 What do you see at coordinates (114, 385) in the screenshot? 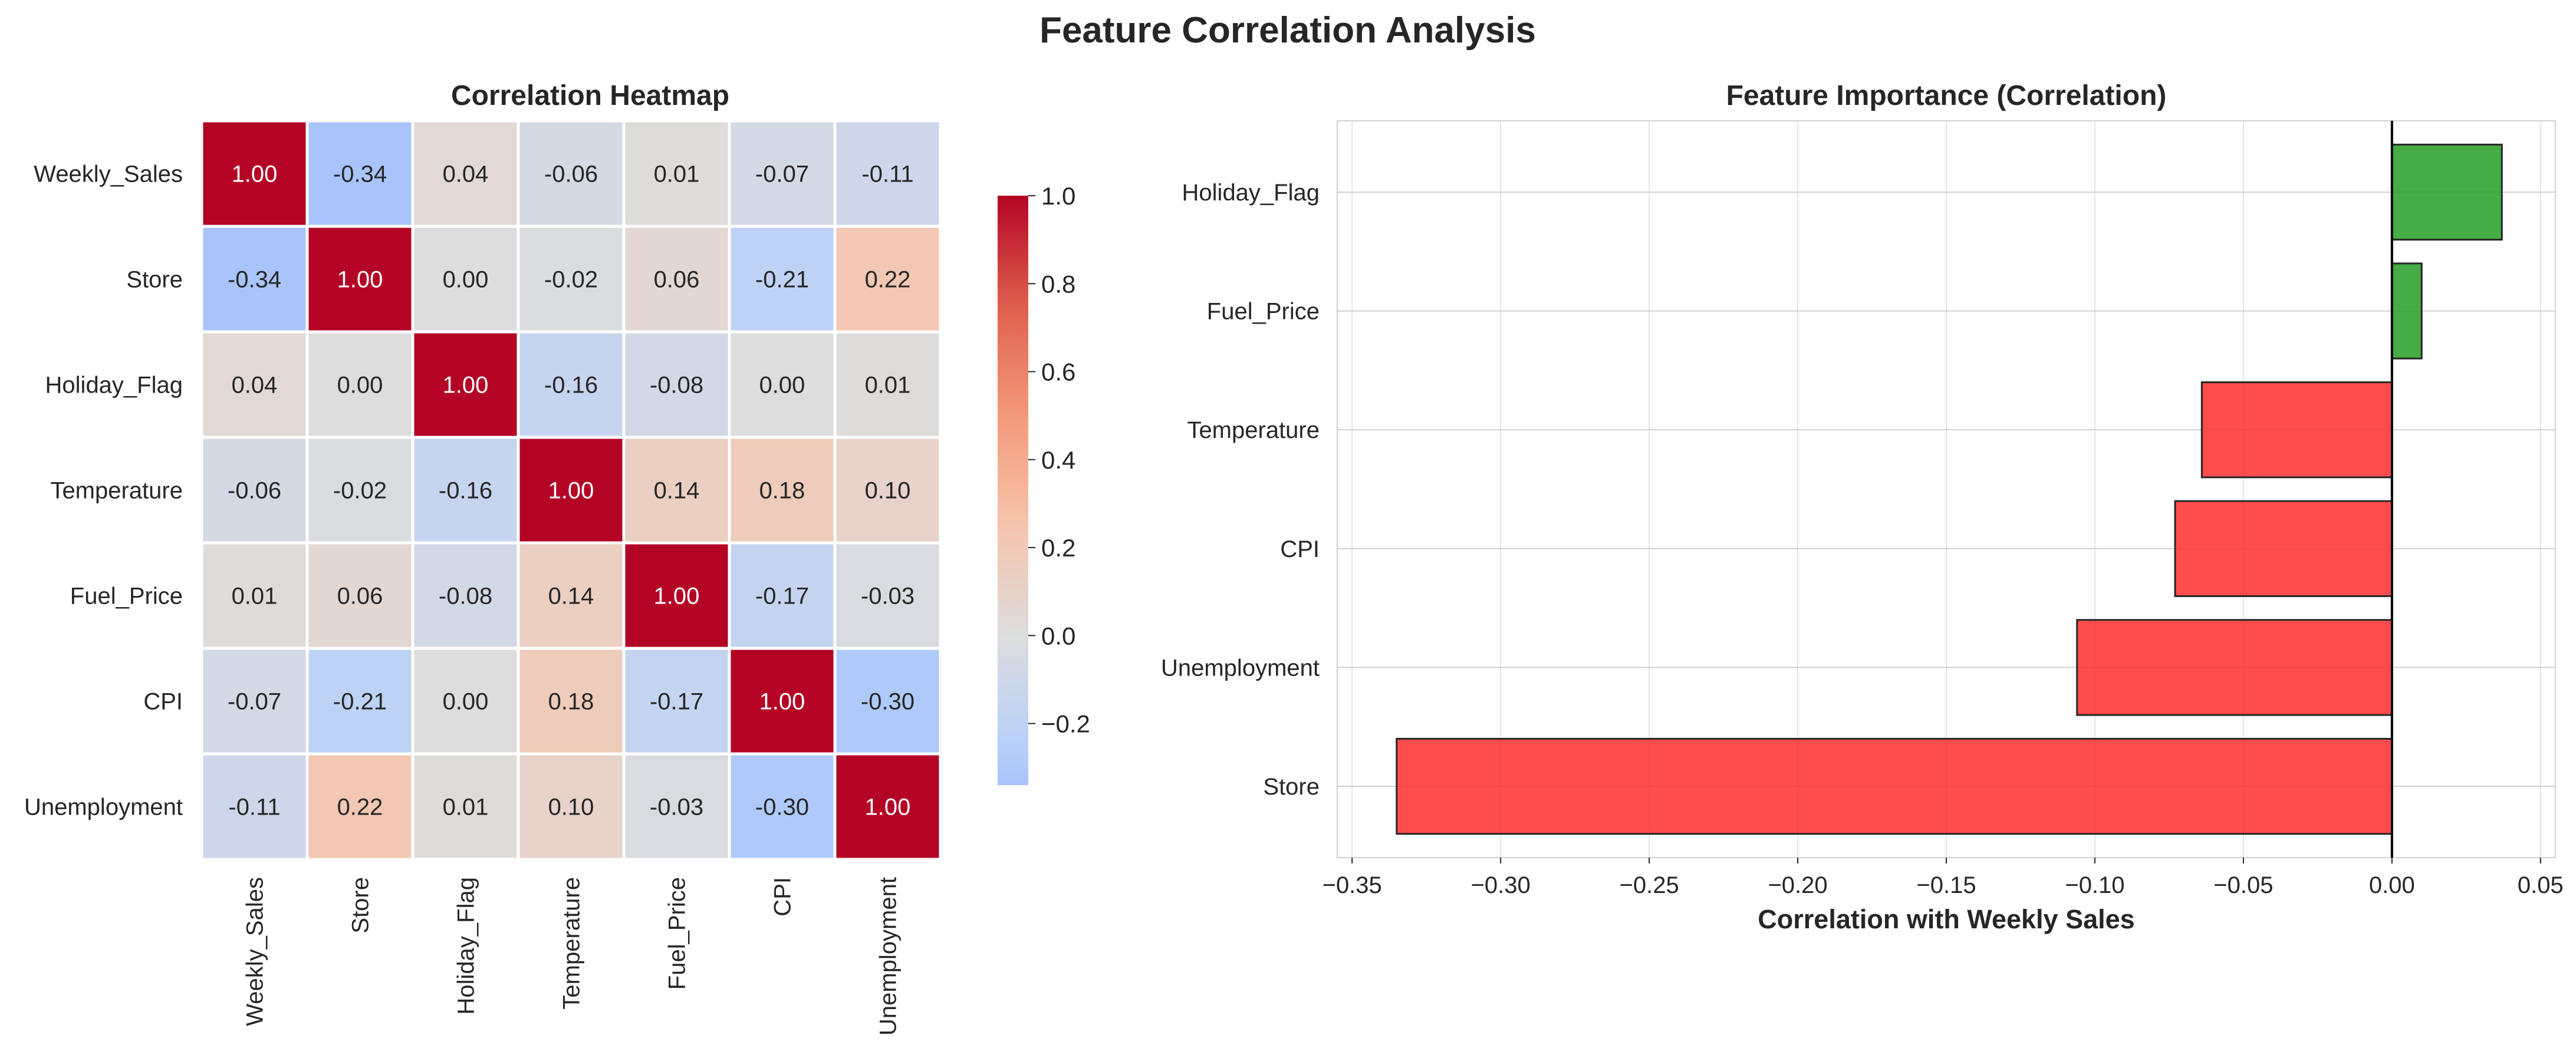
I see `heatmap-row-label: Holiday_Flag` at bounding box center [114, 385].